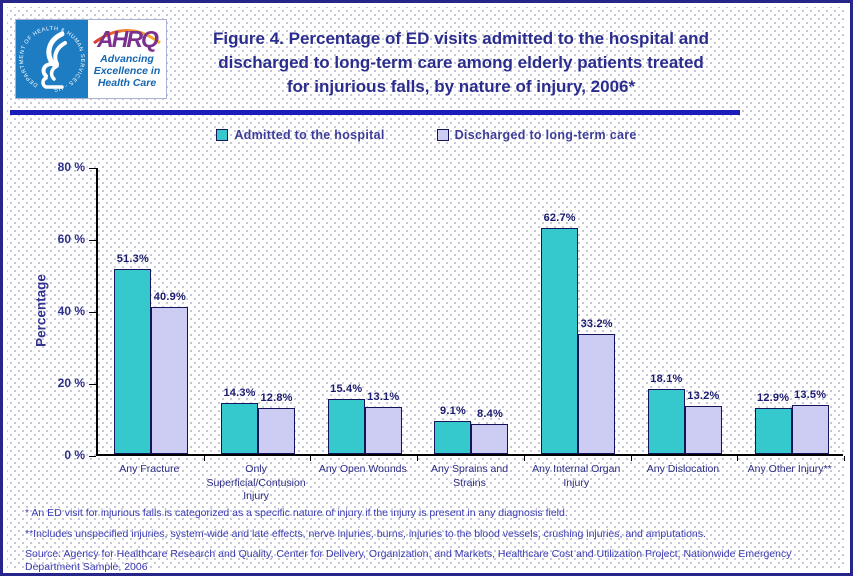  What do you see at coordinates (222, 135) in the screenshot?
I see `legend-swatch-admitted-icon` at bounding box center [222, 135].